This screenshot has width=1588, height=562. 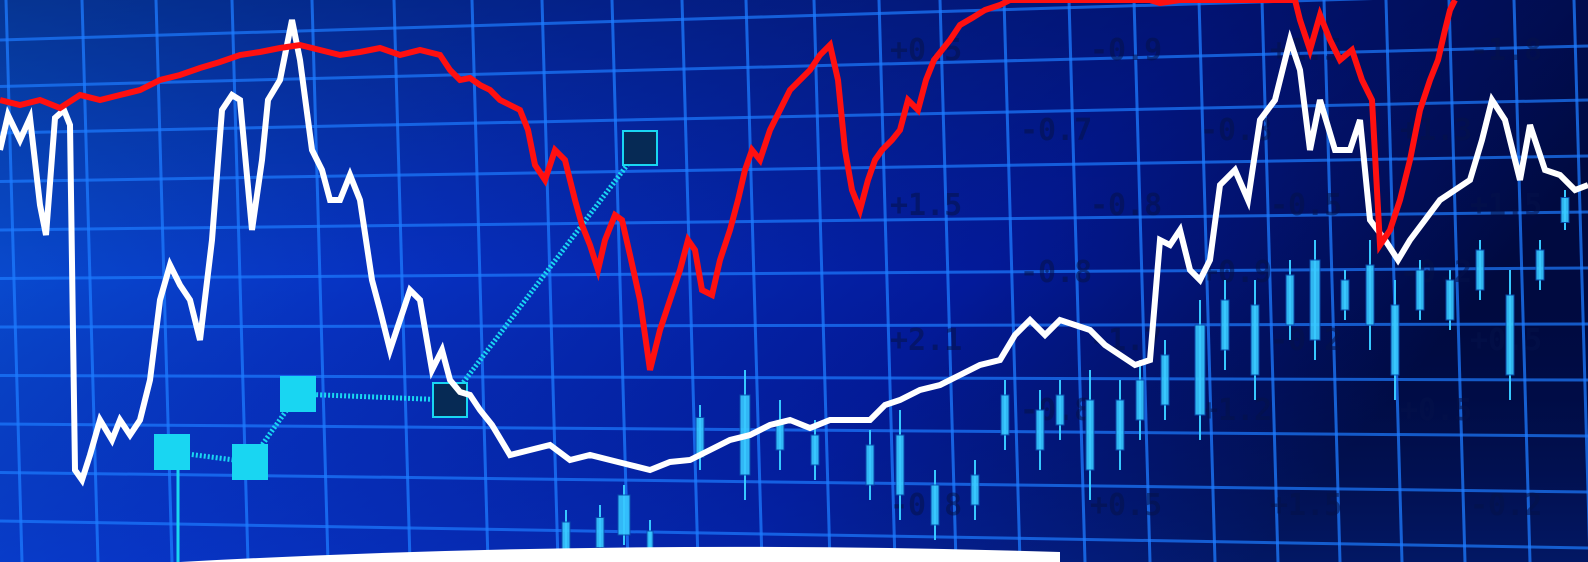 I want to click on ticker-value: -0.5, so click(x=1306, y=205).